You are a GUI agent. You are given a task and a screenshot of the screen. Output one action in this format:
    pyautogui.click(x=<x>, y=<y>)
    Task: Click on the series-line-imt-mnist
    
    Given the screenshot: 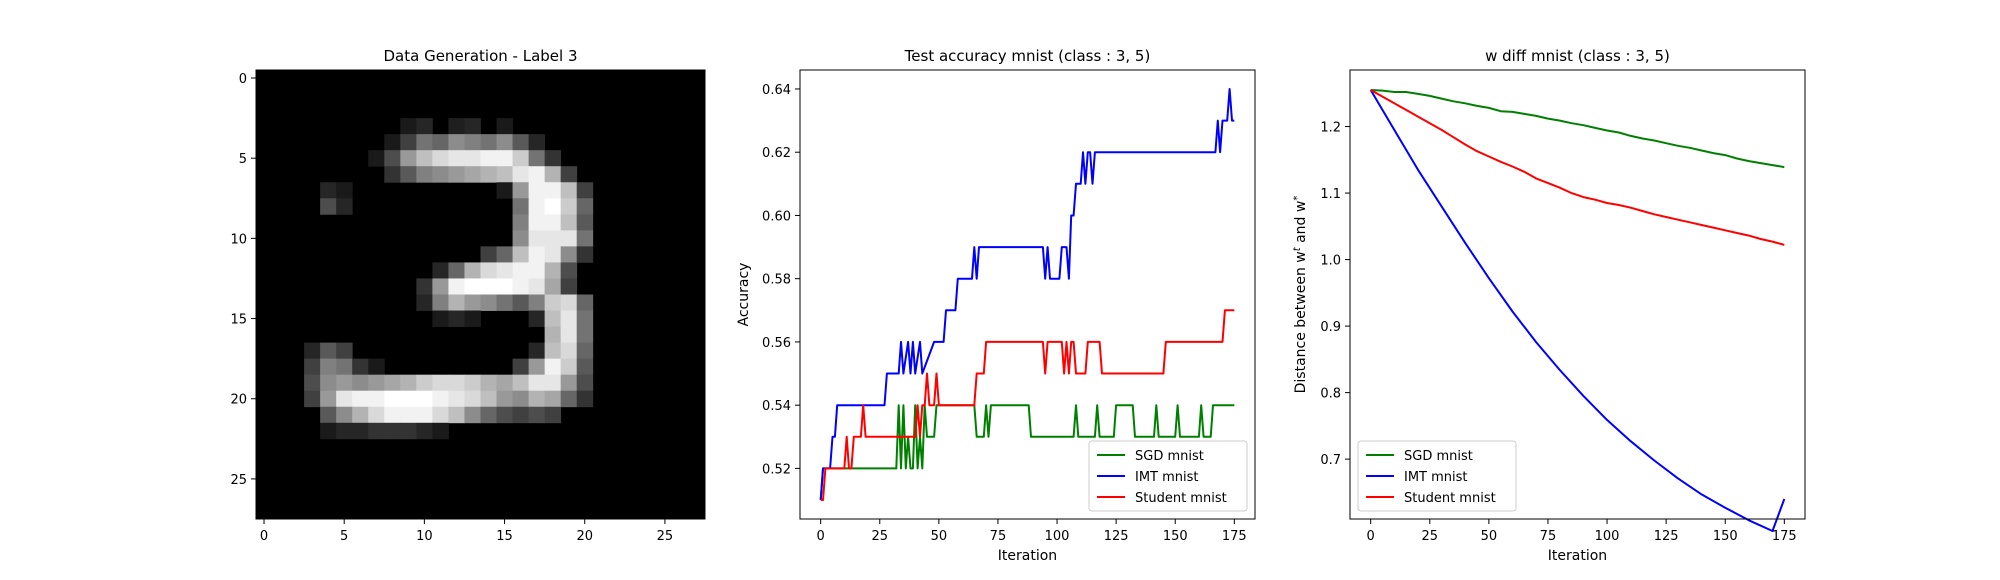 What is the action you would take?
    pyautogui.click(x=1027, y=294)
    